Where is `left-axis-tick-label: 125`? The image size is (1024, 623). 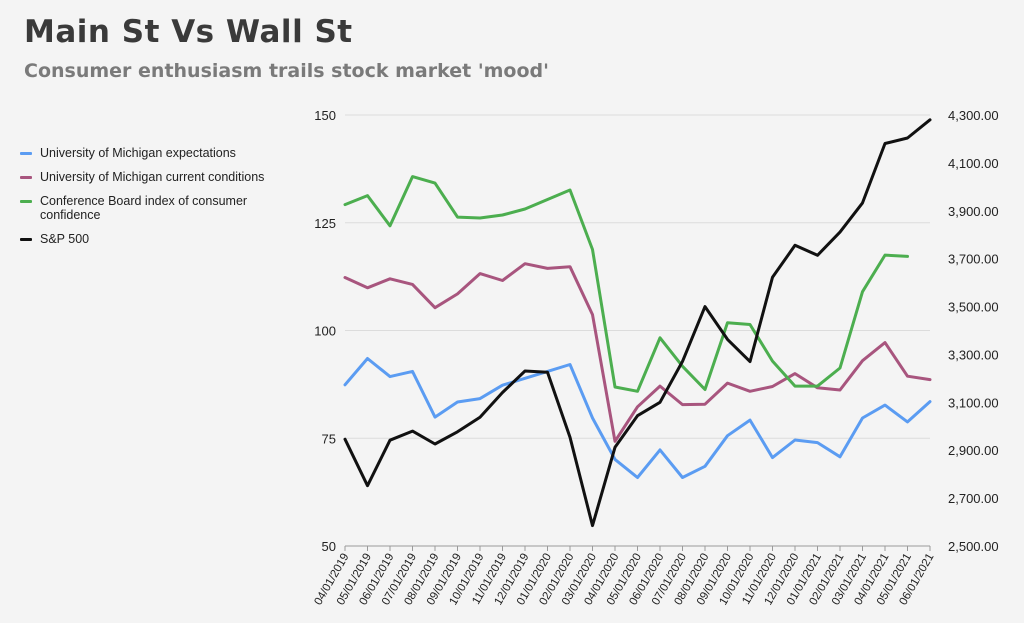 left-axis-tick-label: 125 is located at coordinates (325, 223).